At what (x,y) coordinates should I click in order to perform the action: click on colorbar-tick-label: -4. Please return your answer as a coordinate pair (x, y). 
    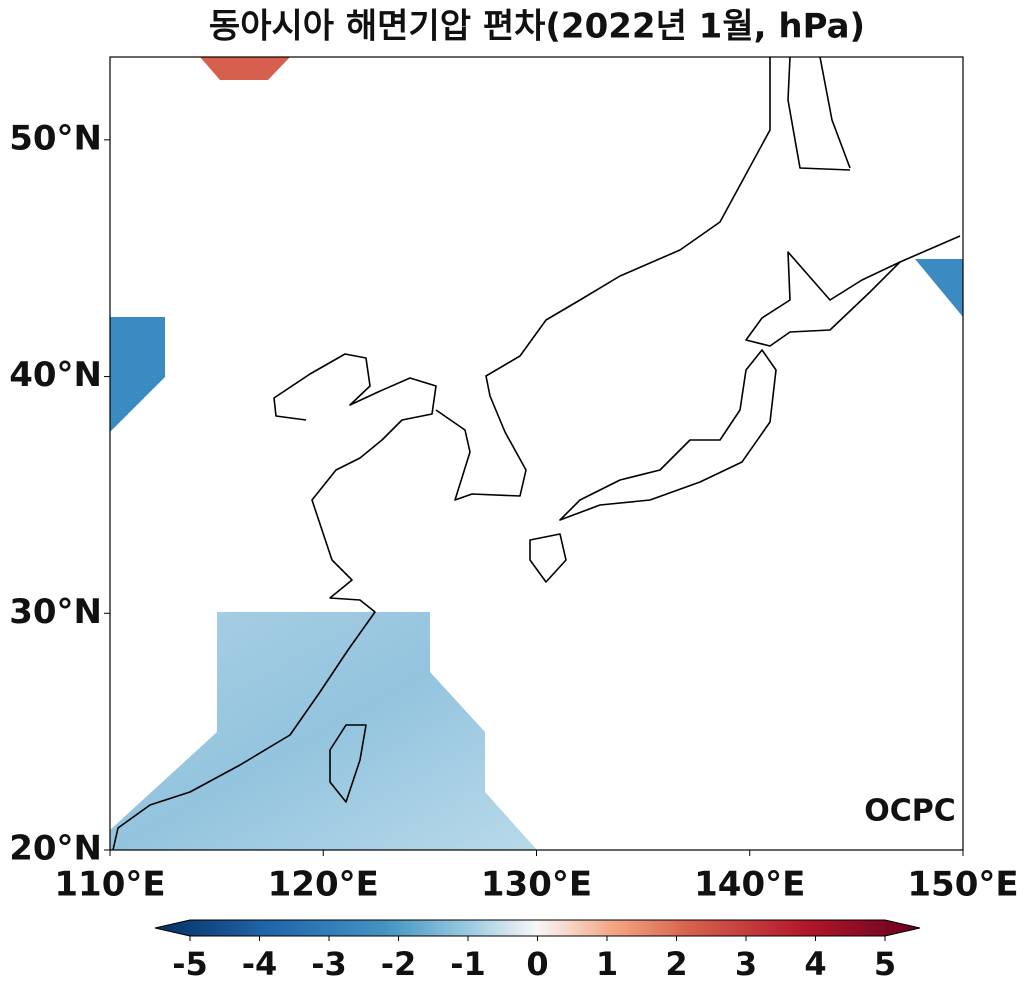
    Looking at the image, I should click on (260, 964).